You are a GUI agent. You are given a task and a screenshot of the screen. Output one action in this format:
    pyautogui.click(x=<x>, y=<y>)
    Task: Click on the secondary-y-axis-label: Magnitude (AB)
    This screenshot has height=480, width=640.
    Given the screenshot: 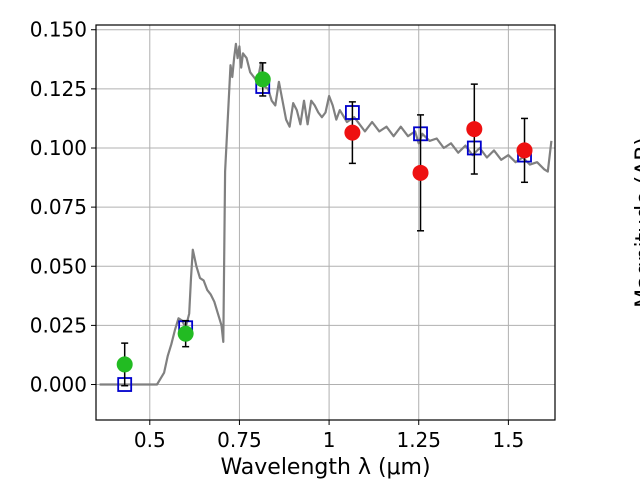 What is the action you would take?
    pyautogui.click(x=636, y=222)
    